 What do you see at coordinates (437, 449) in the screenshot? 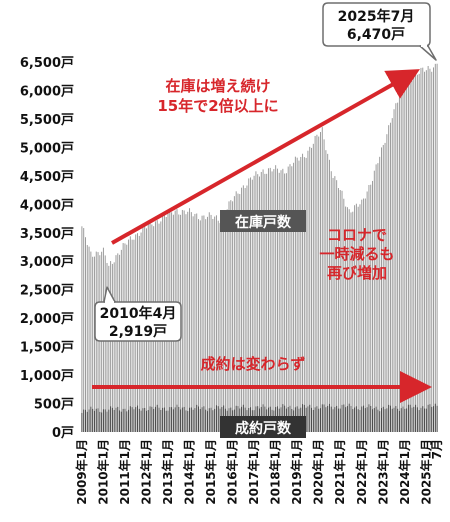
I see `x-tick-label: 7月` at bounding box center [437, 449].